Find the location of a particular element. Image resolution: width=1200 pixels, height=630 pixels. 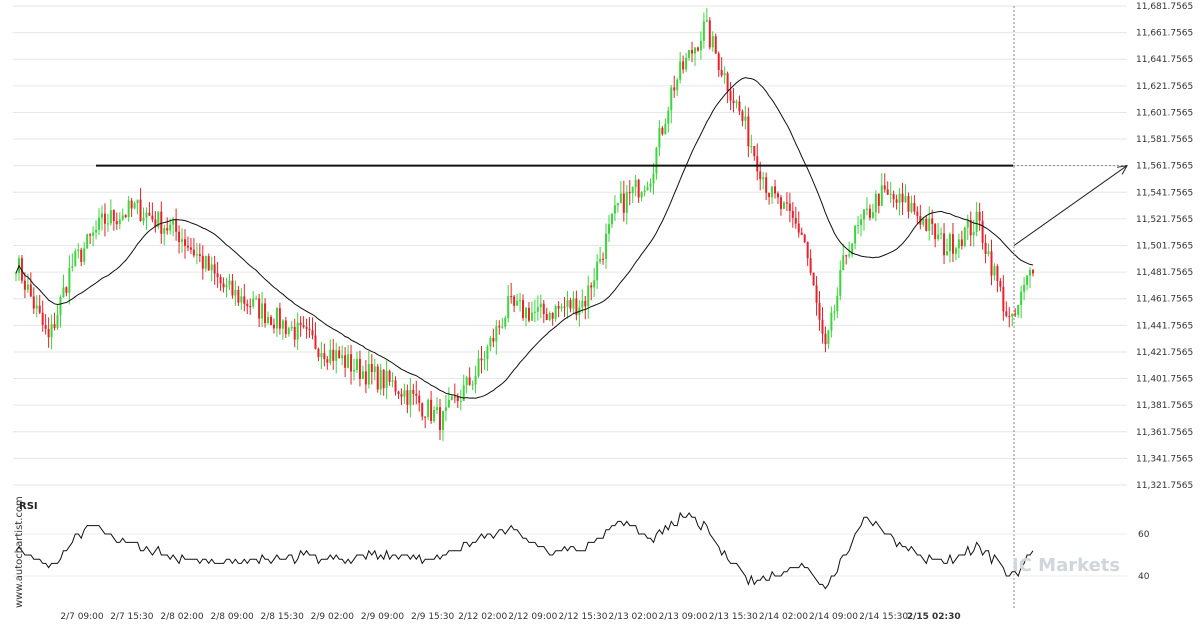

brand-watermark: IC Markets is located at coordinates (1066, 565).